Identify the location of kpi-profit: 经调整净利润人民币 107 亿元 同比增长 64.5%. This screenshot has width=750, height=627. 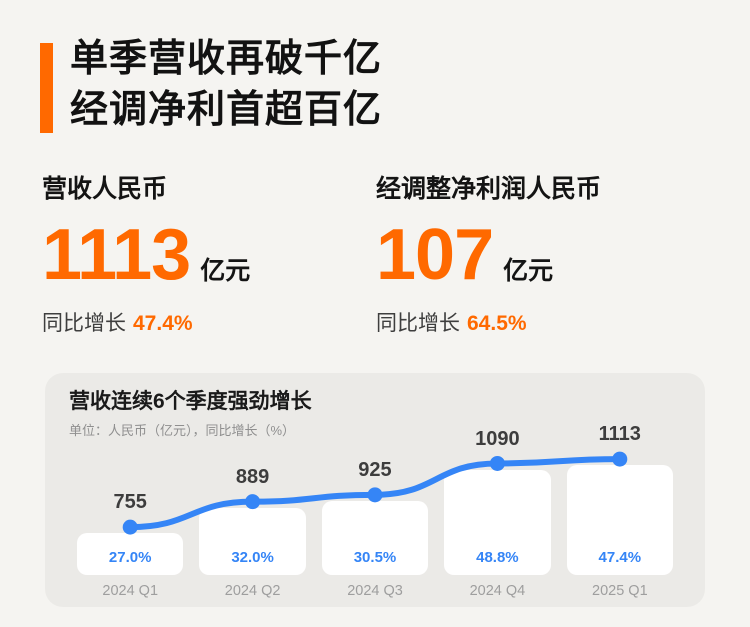
(543, 253).